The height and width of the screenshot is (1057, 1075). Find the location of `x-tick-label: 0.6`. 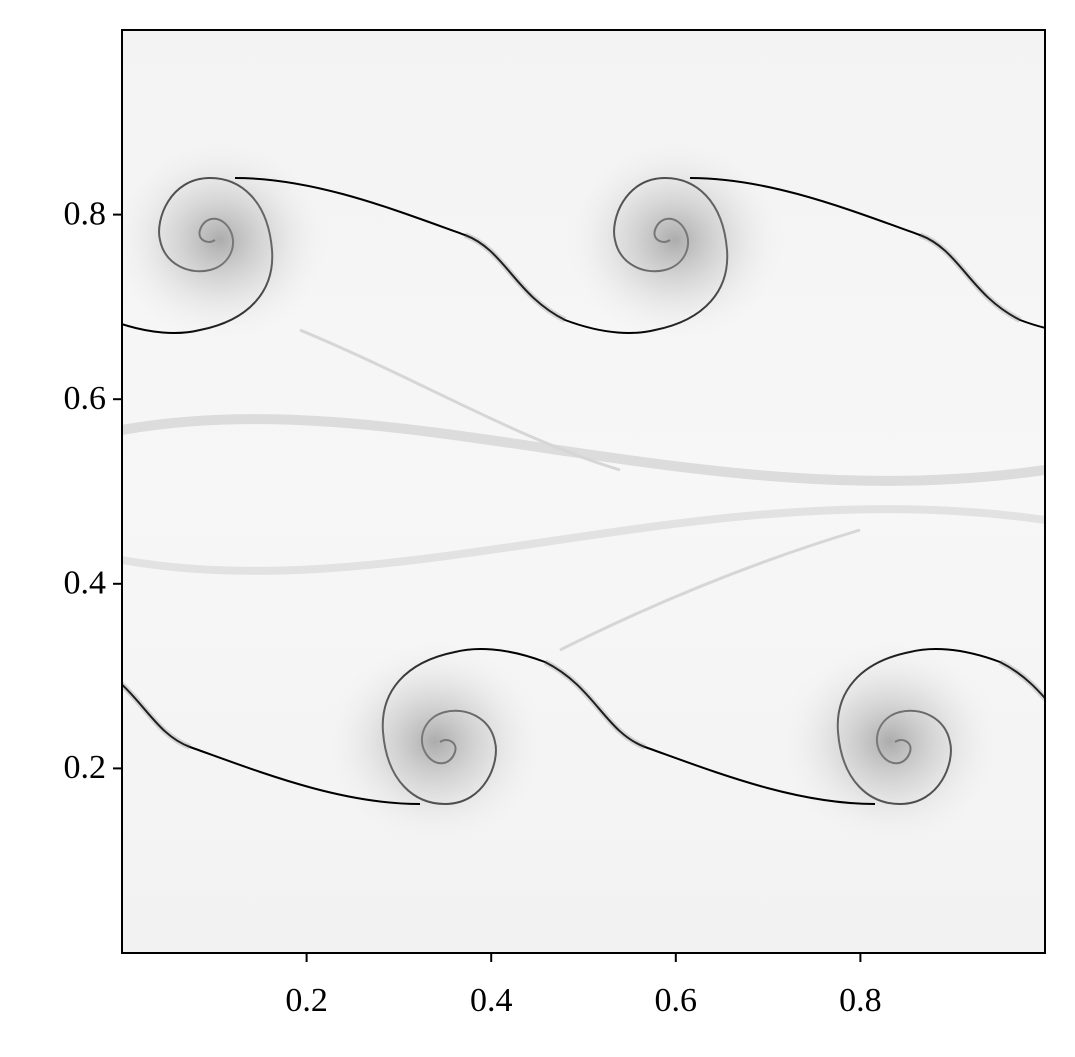

x-tick-label: 0.6 is located at coordinates (676, 1000).